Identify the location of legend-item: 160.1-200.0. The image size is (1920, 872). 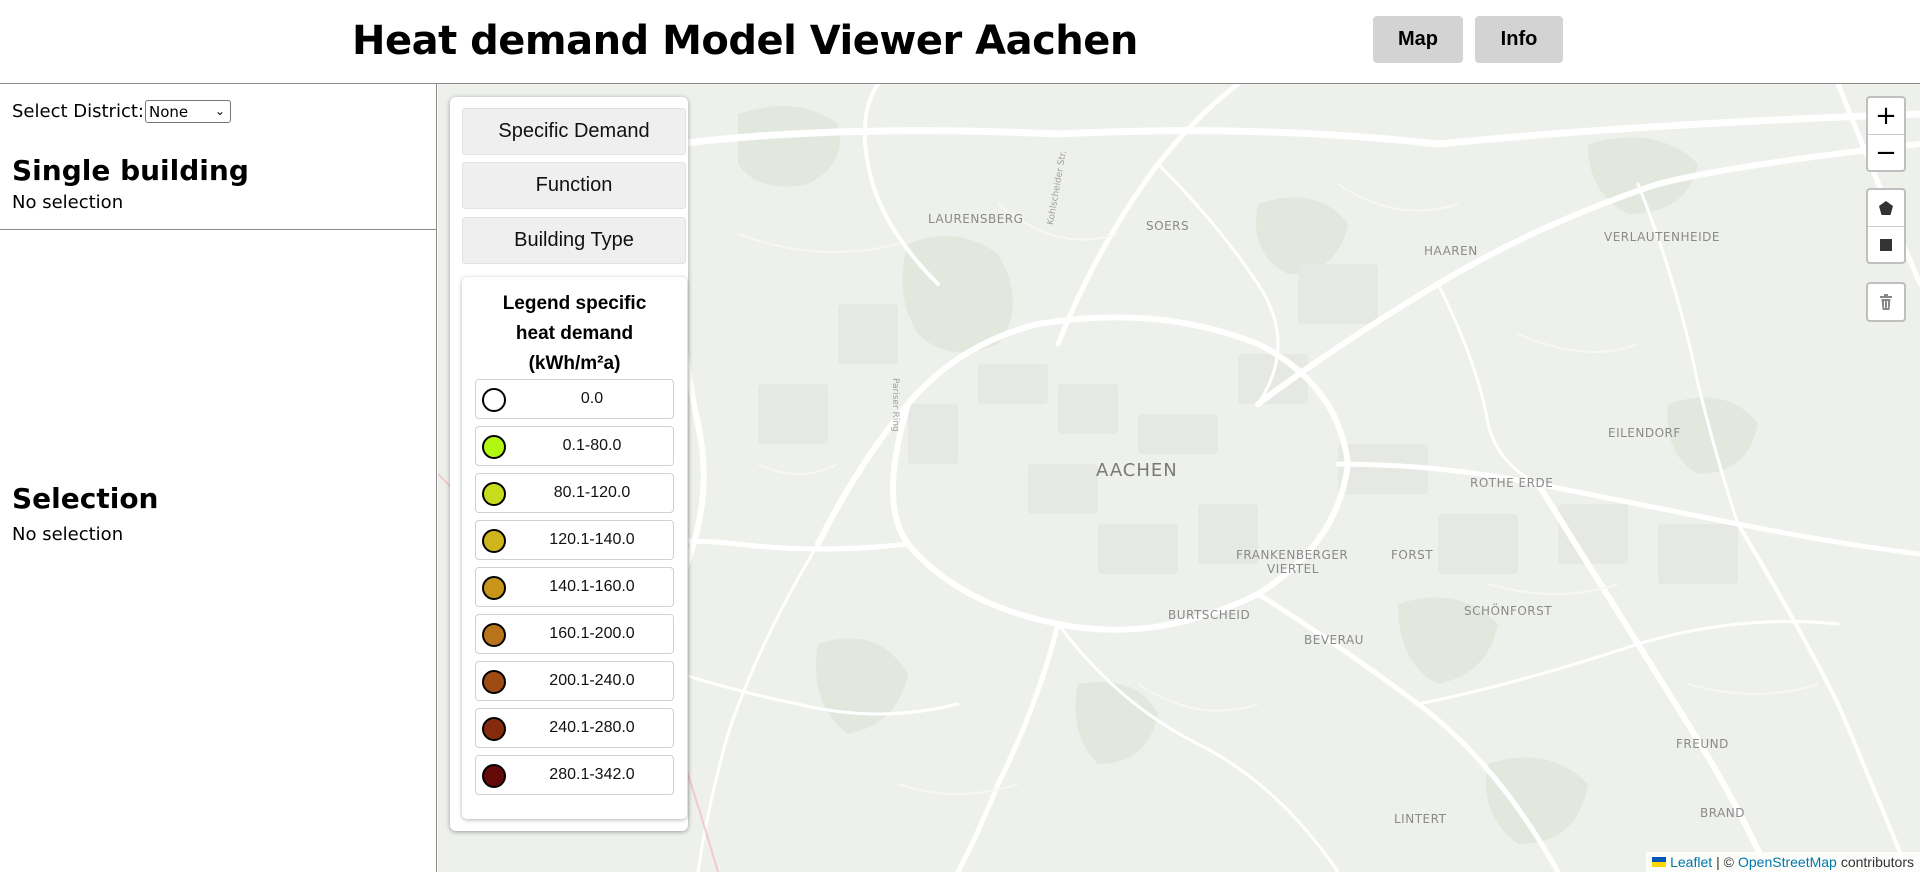
(574, 634).